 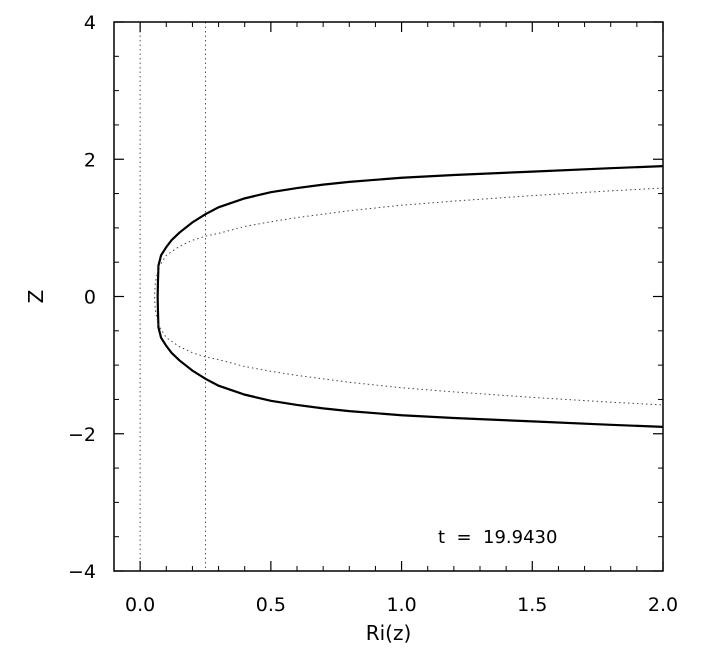 I want to click on x-tick-label: 1.5, so click(x=532, y=605).